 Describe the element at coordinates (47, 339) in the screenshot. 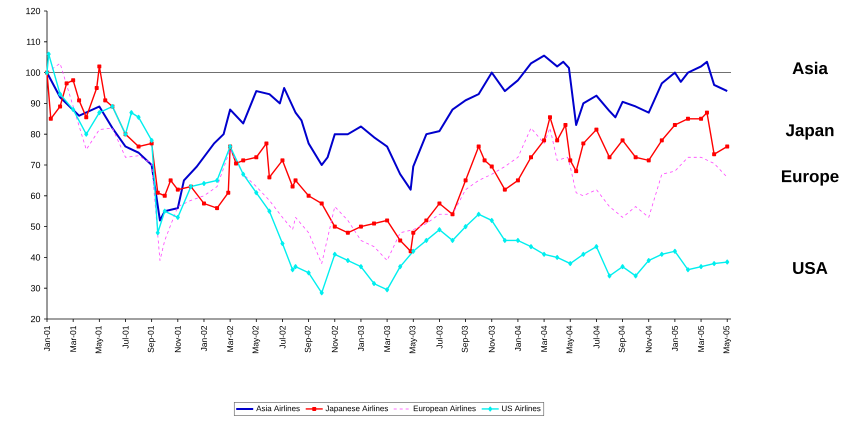

I see `x-tick-label: Jan-01` at that location.